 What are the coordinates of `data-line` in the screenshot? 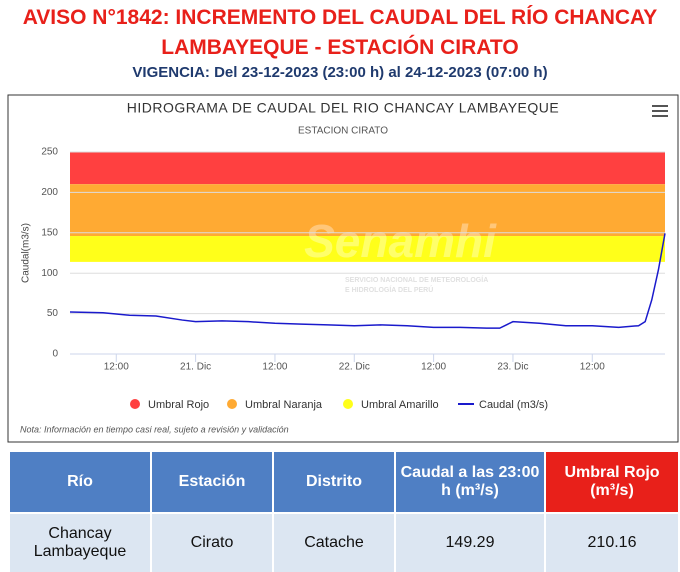 It's located at (367, 281).